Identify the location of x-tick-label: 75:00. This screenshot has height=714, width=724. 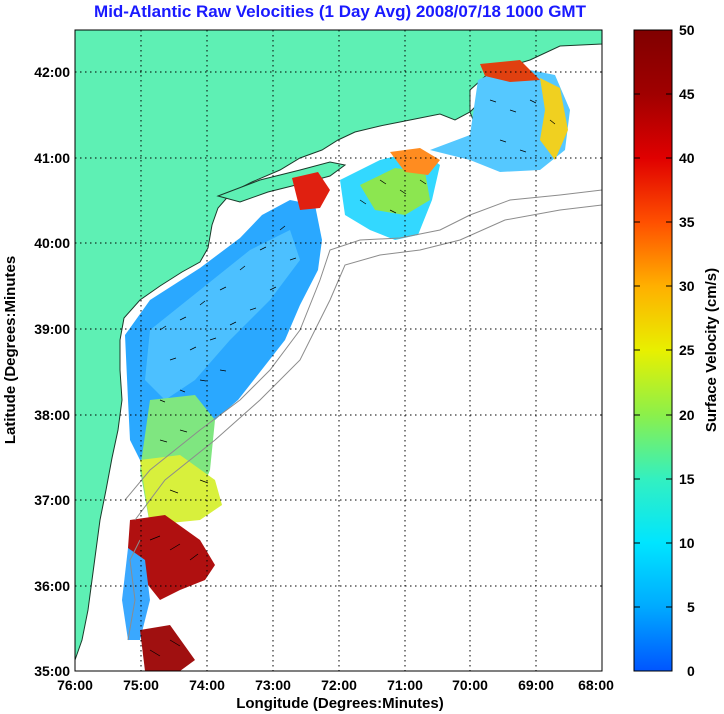
(141, 685).